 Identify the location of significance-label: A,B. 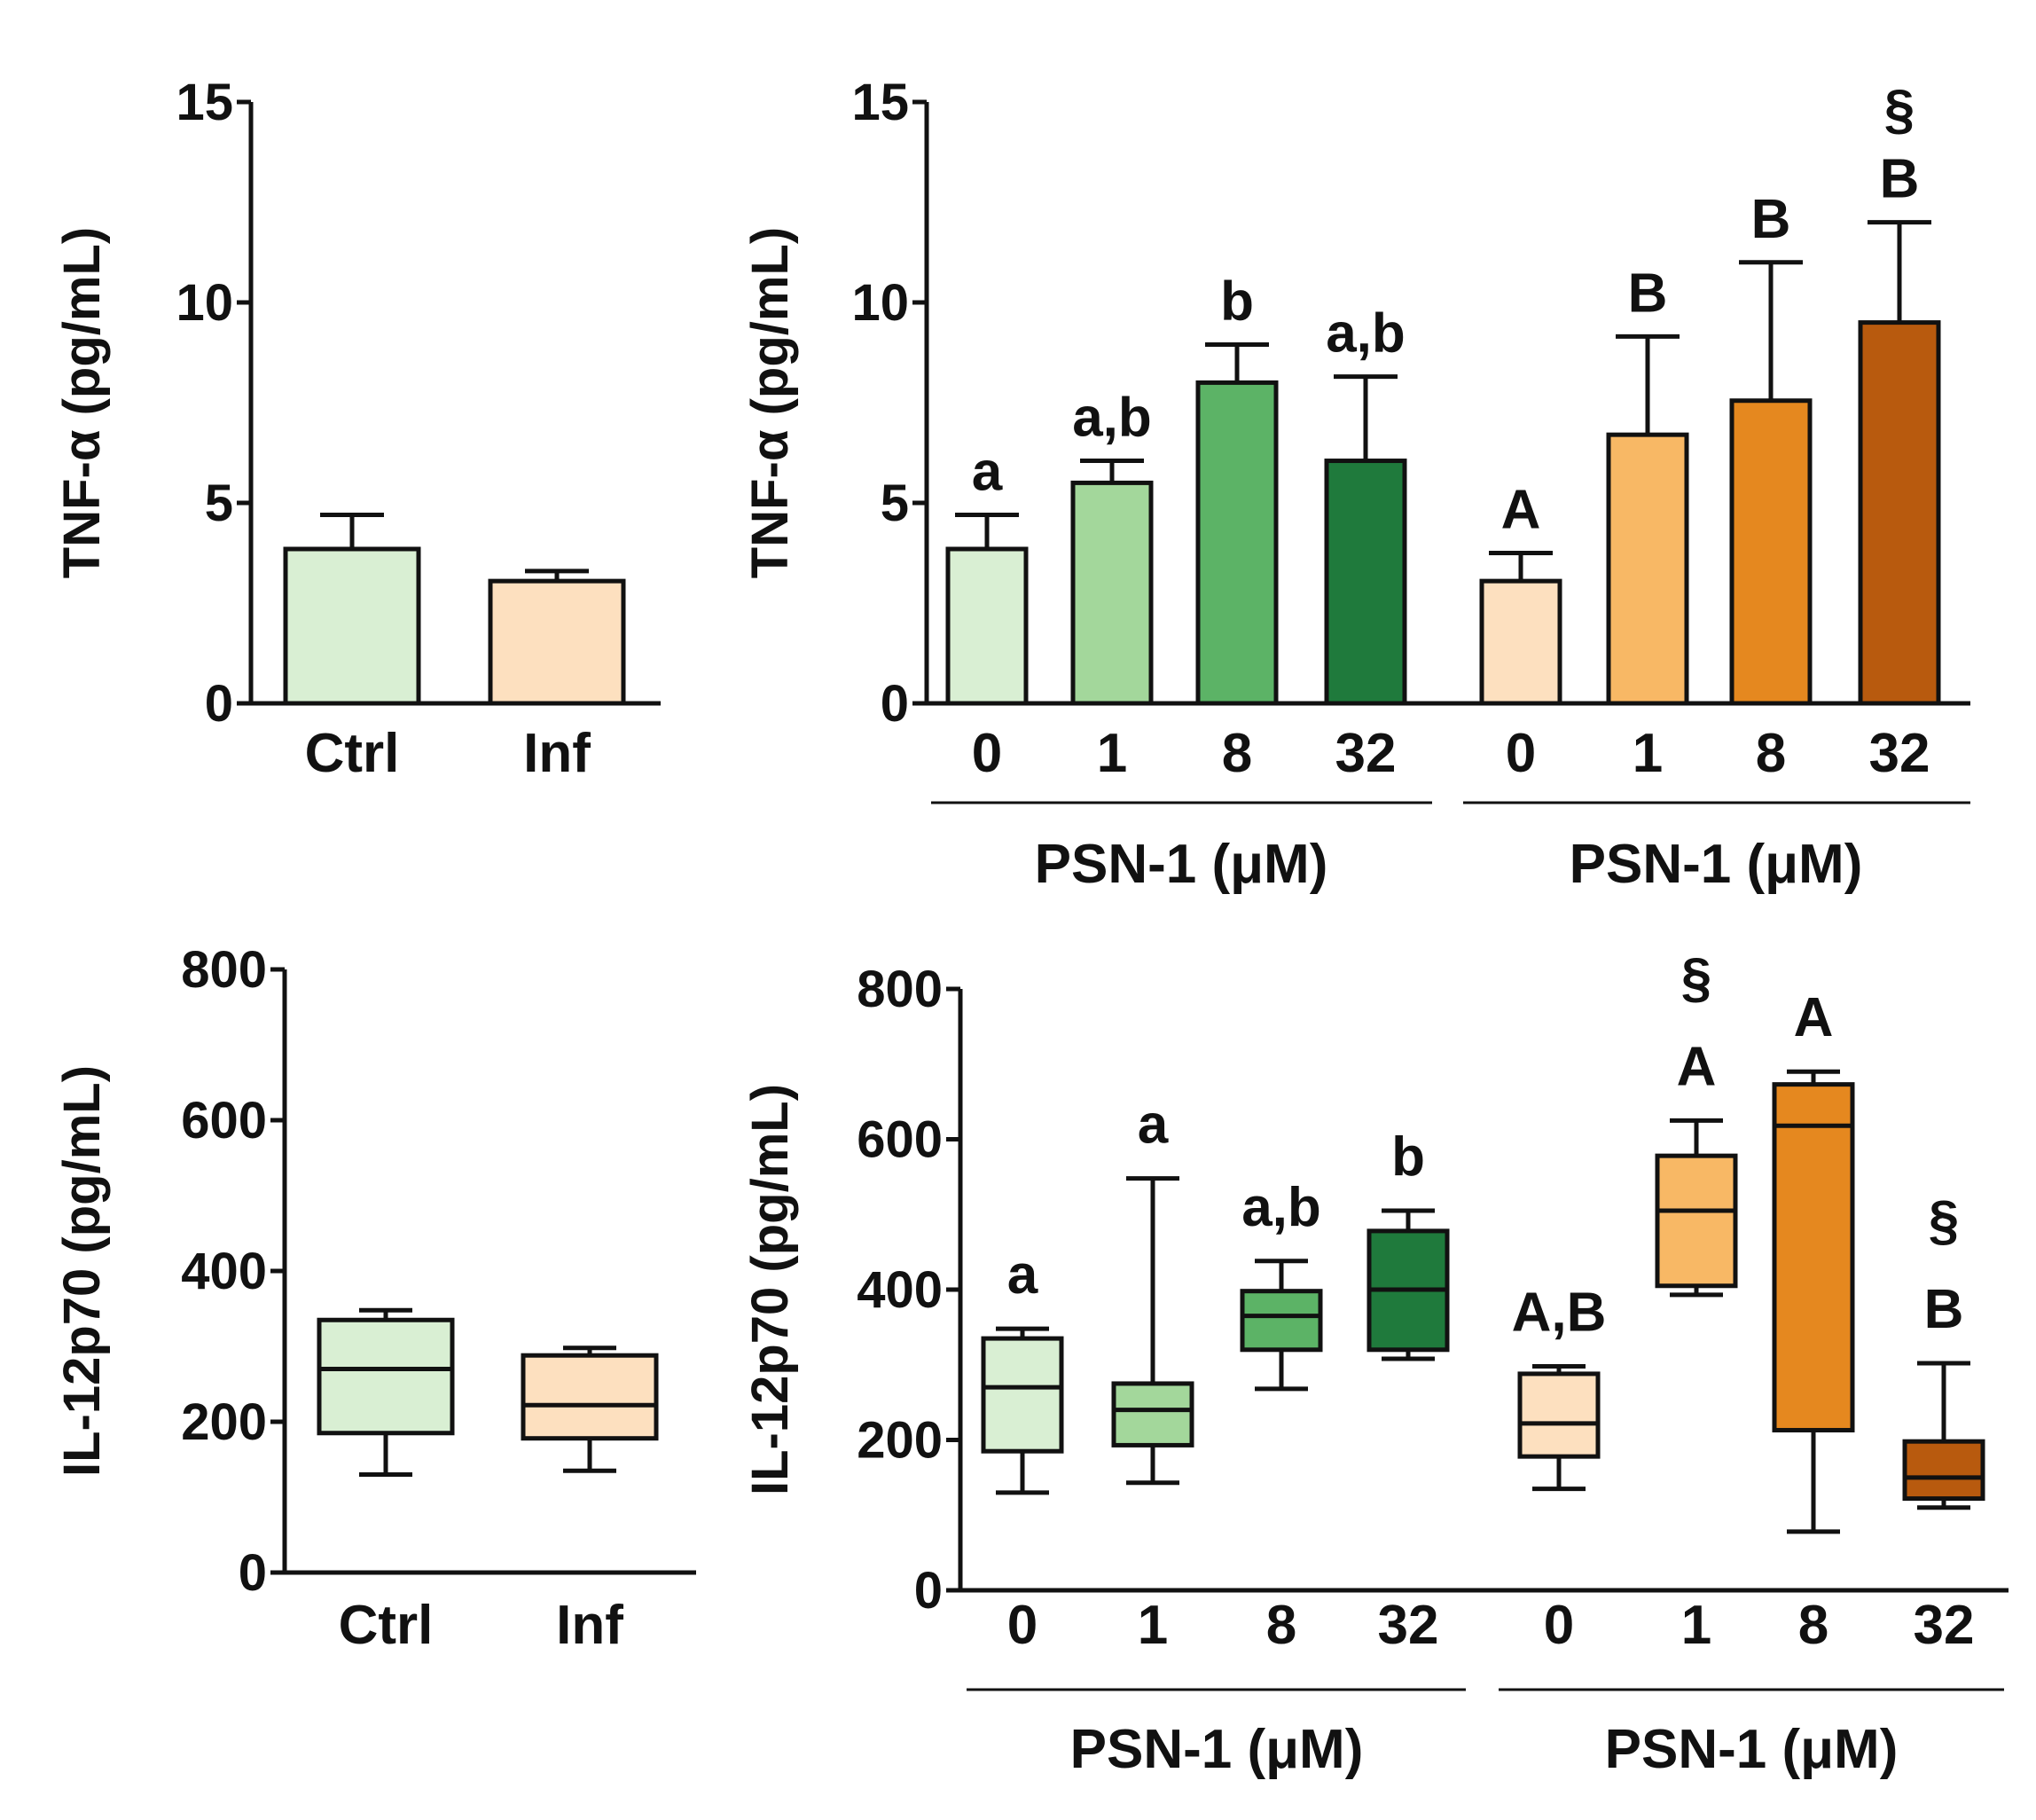
(1559, 1312).